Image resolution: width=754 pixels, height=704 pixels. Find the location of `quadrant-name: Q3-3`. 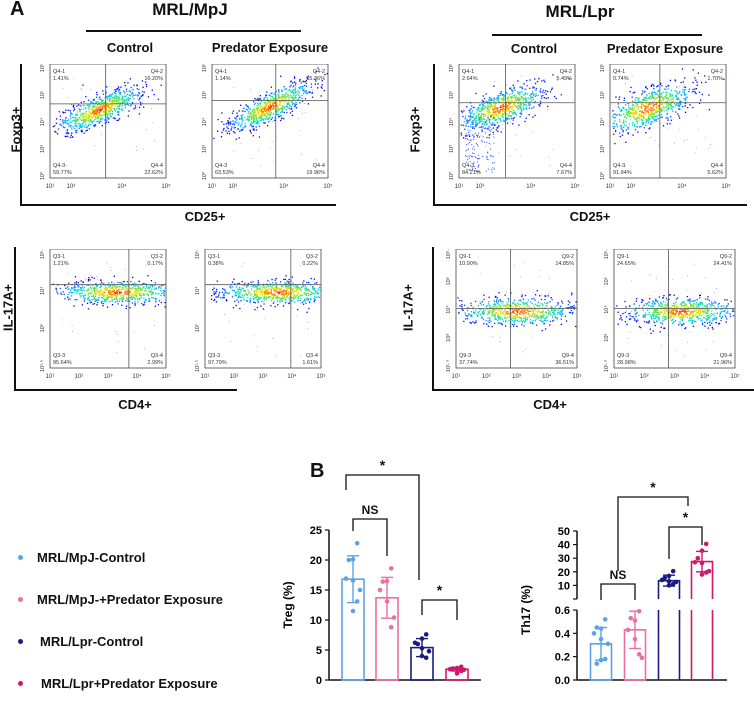

quadrant-name: Q3-3 is located at coordinates (59, 356).